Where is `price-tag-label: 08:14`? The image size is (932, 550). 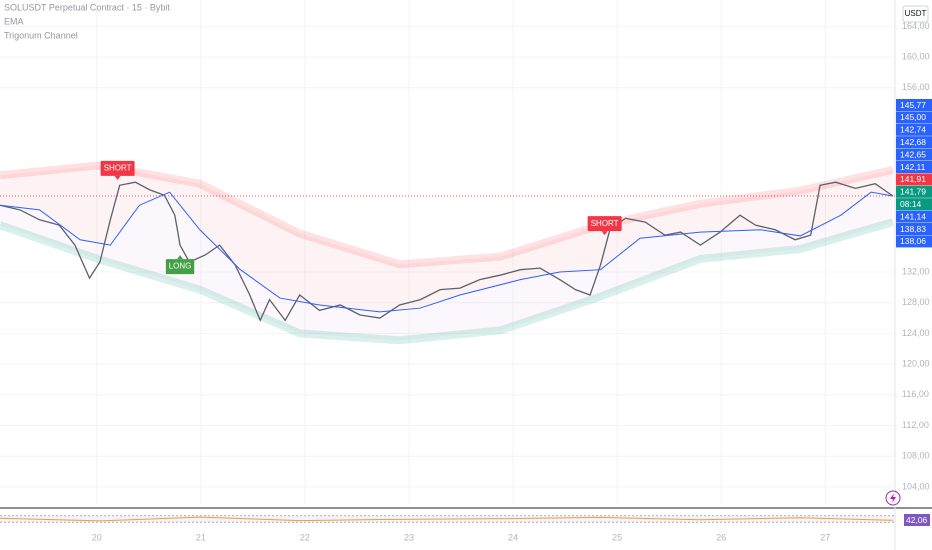 price-tag-label: 08:14 is located at coordinates (911, 204).